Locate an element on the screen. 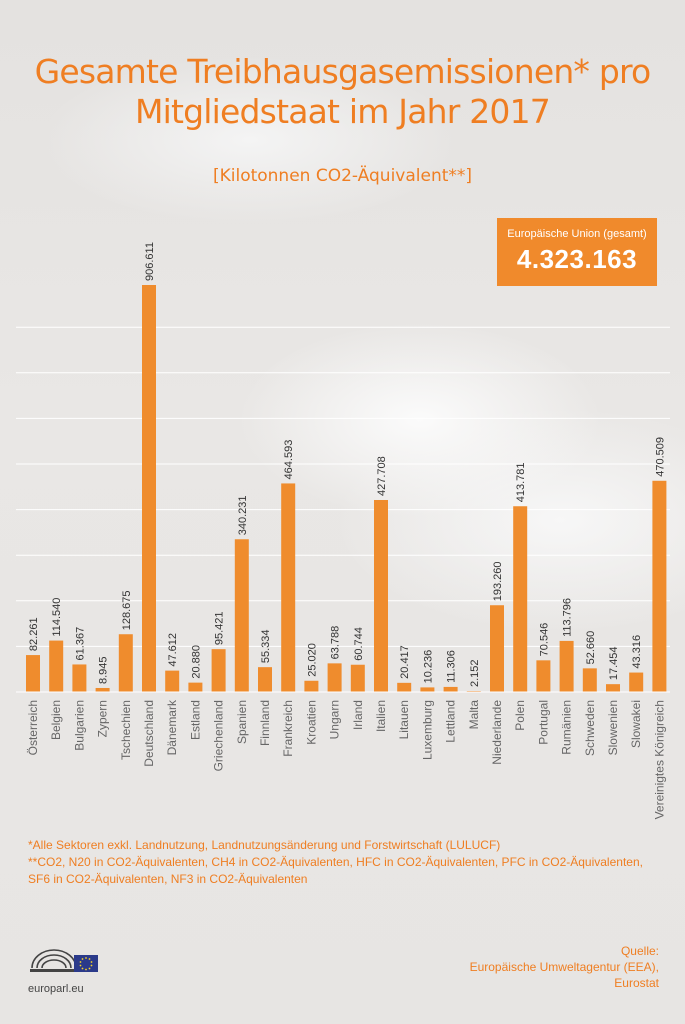 This screenshot has width=685, height=1024. value-label: 128.675 is located at coordinates (127, 610).